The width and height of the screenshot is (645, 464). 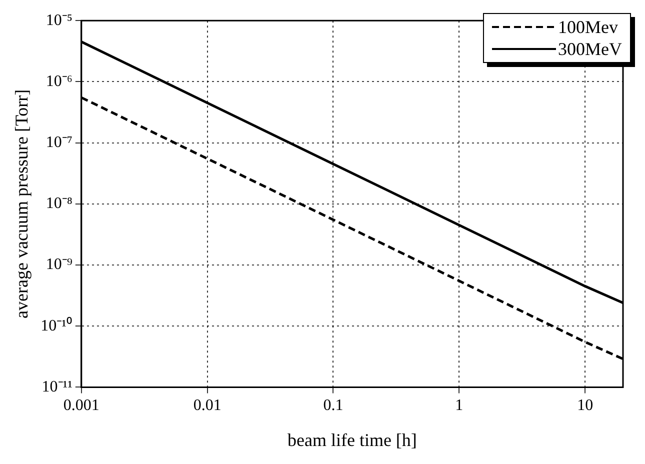 What do you see at coordinates (56, 325) in the screenshot?
I see `y-tick-label: 10⁻¹⁰` at bounding box center [56, 325].